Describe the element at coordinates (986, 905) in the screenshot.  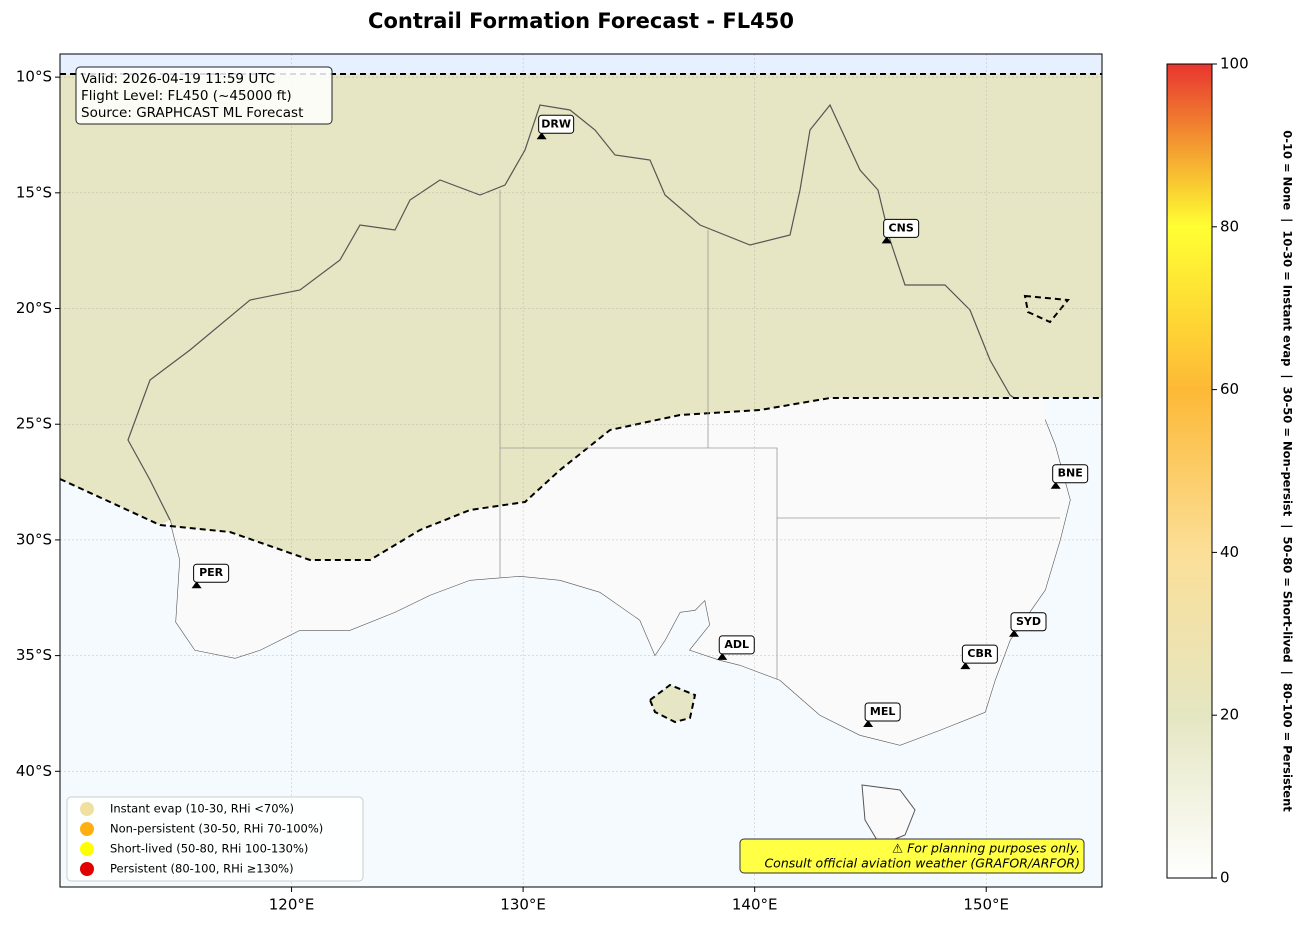
I see `x-tick-label: 150°E` at that location.